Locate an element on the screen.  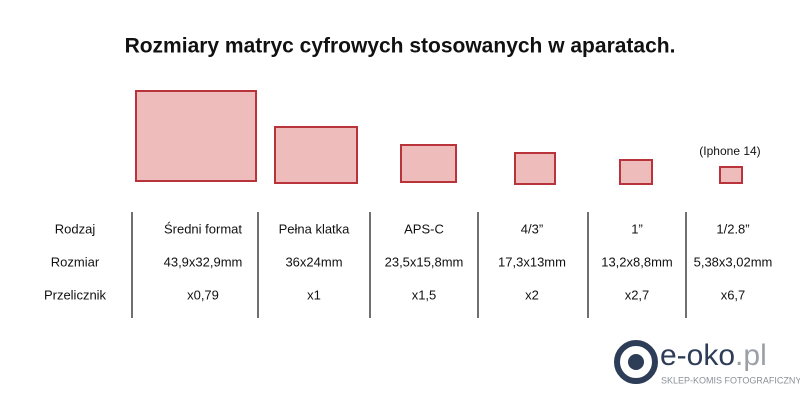
table-cell: 43,9x32,9mm is located at coordinates (203, 261).